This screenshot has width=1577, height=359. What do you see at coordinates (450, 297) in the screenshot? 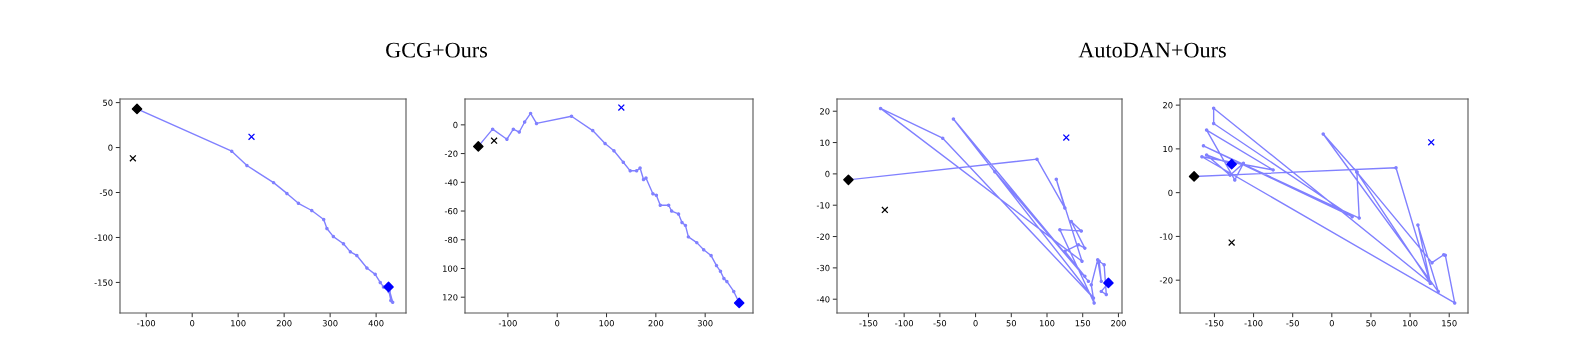
I see `y-tick-label: 120` at bounding box center [450, 297].